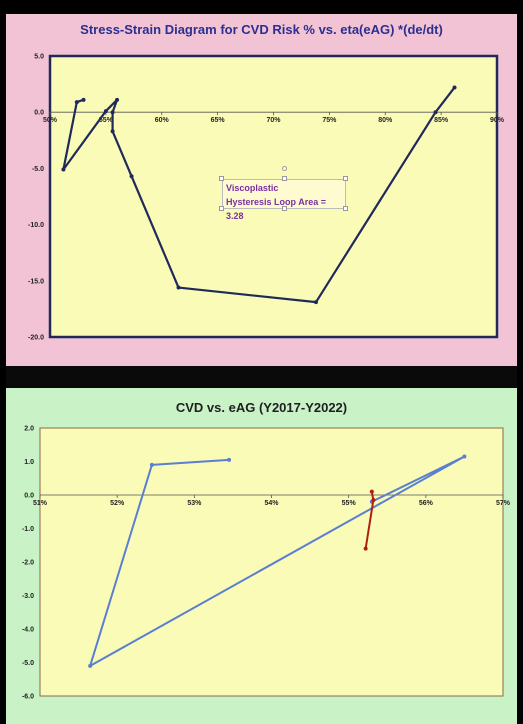  What do you see at coordinates (218, 120) in the screenshot?
I see `x-tick-label: 65%` at bounding box center [218, 120].